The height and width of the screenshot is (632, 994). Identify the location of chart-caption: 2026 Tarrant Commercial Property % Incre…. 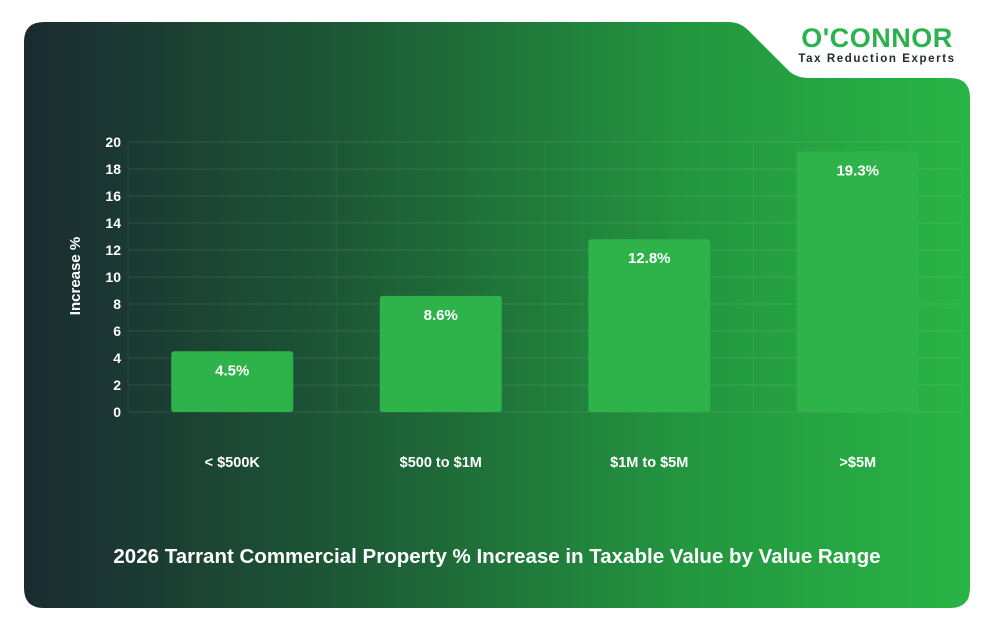
(496, 556).